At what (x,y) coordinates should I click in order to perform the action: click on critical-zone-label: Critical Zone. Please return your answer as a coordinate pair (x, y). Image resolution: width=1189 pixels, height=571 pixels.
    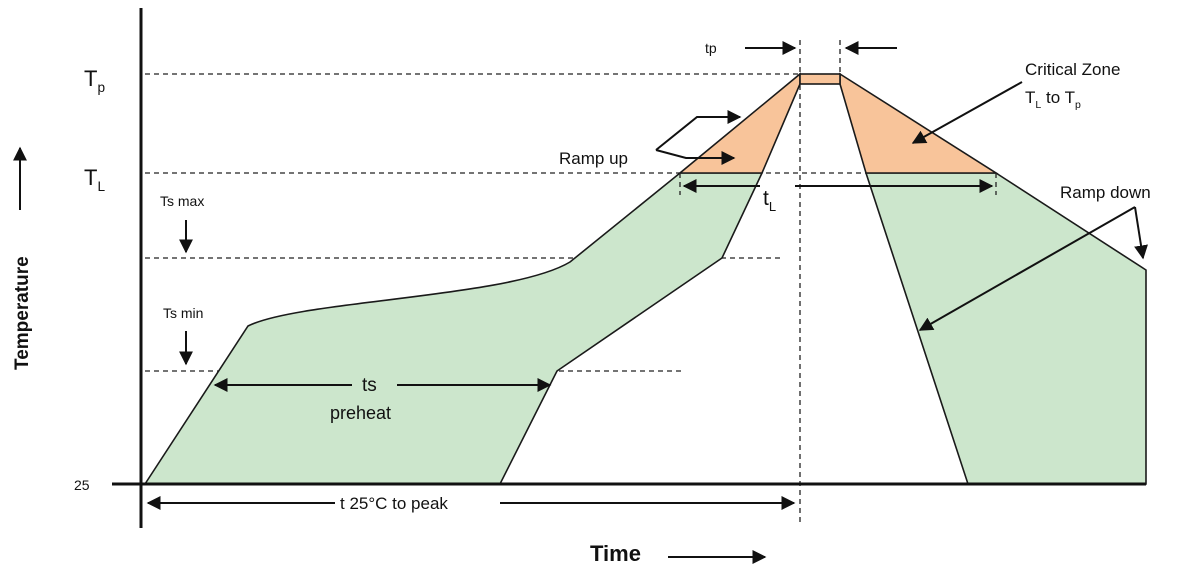
    Looking at the image, I should click on (1072, 69).